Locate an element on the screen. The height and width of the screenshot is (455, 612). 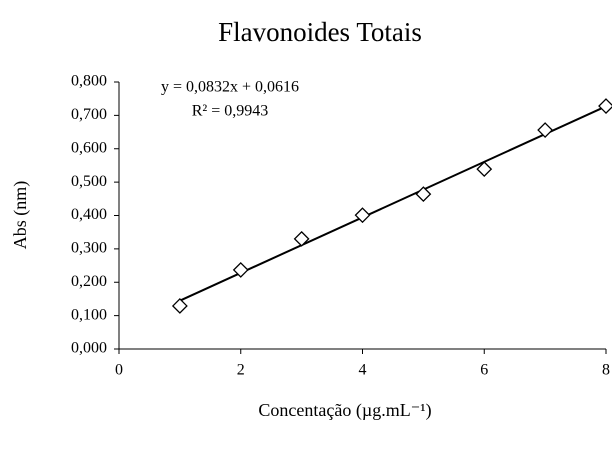
chart-title: Flavonoides Totais is located at coordinates (320, 32).